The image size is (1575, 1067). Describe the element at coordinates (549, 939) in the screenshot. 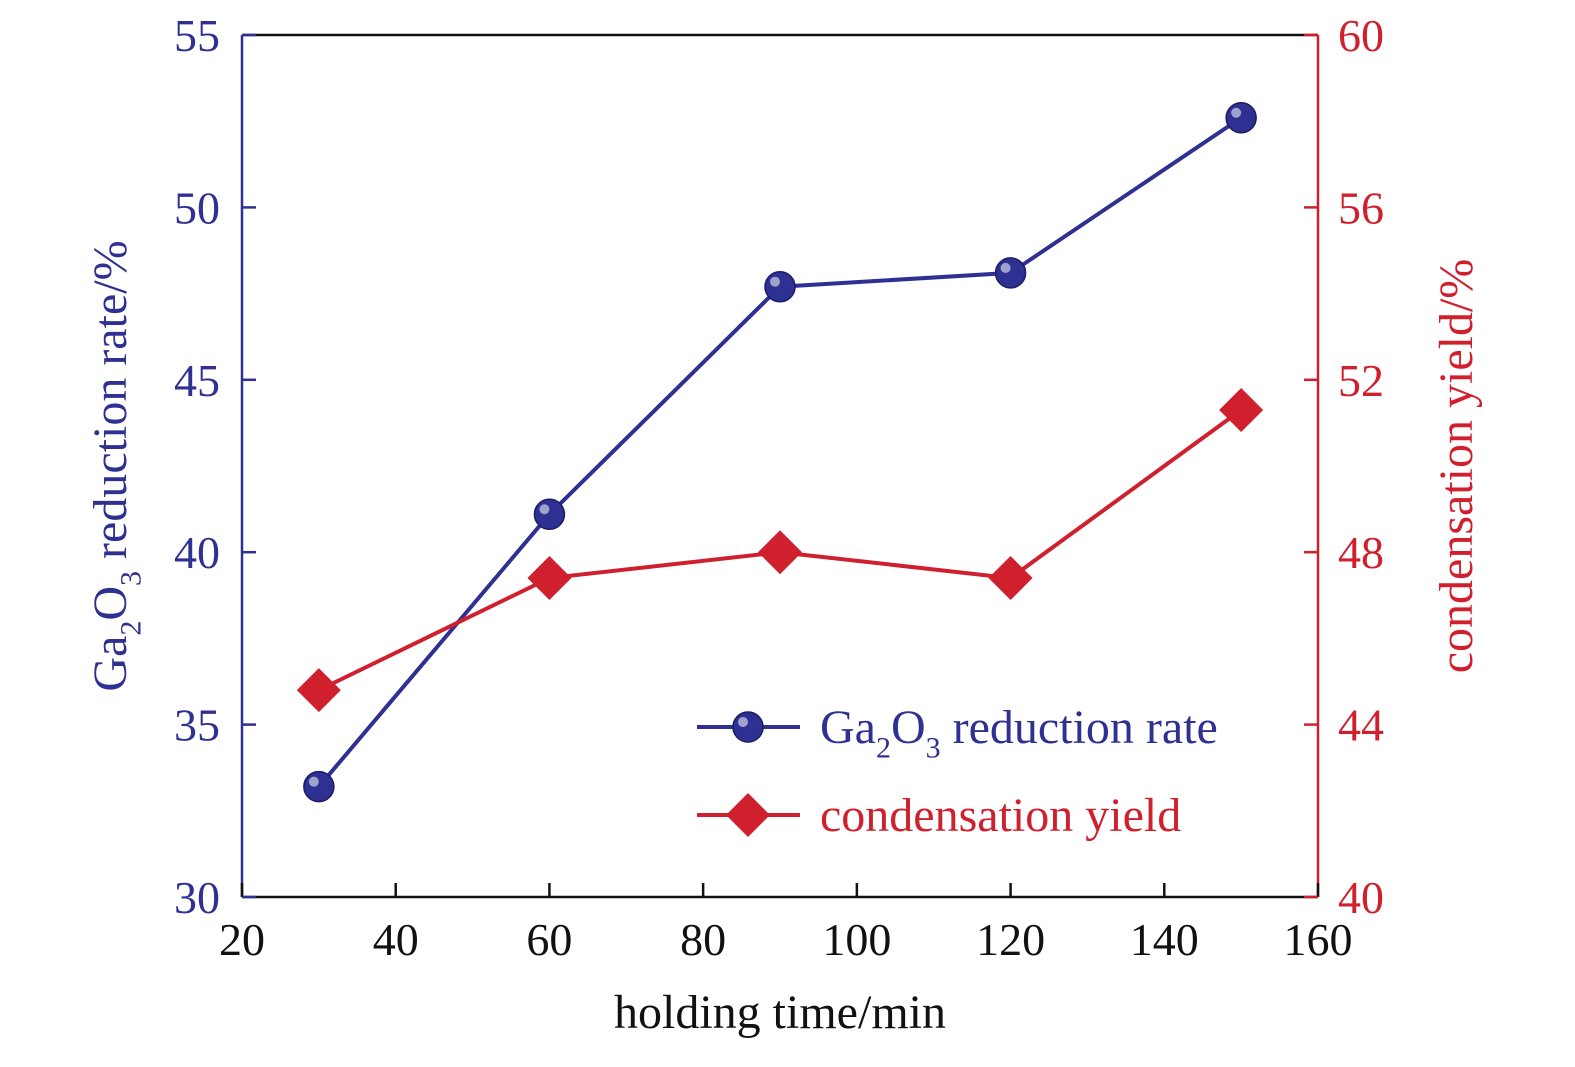

I see `x-tick-label: 60` at that location.